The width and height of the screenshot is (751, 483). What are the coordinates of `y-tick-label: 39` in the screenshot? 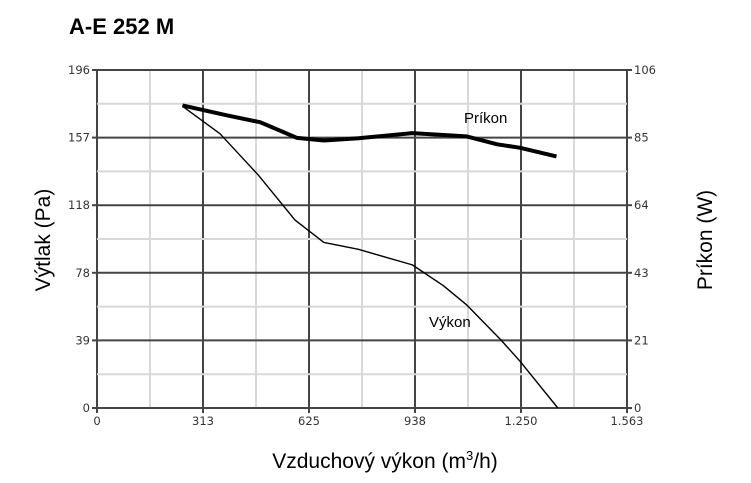 It's located at (82, 340).